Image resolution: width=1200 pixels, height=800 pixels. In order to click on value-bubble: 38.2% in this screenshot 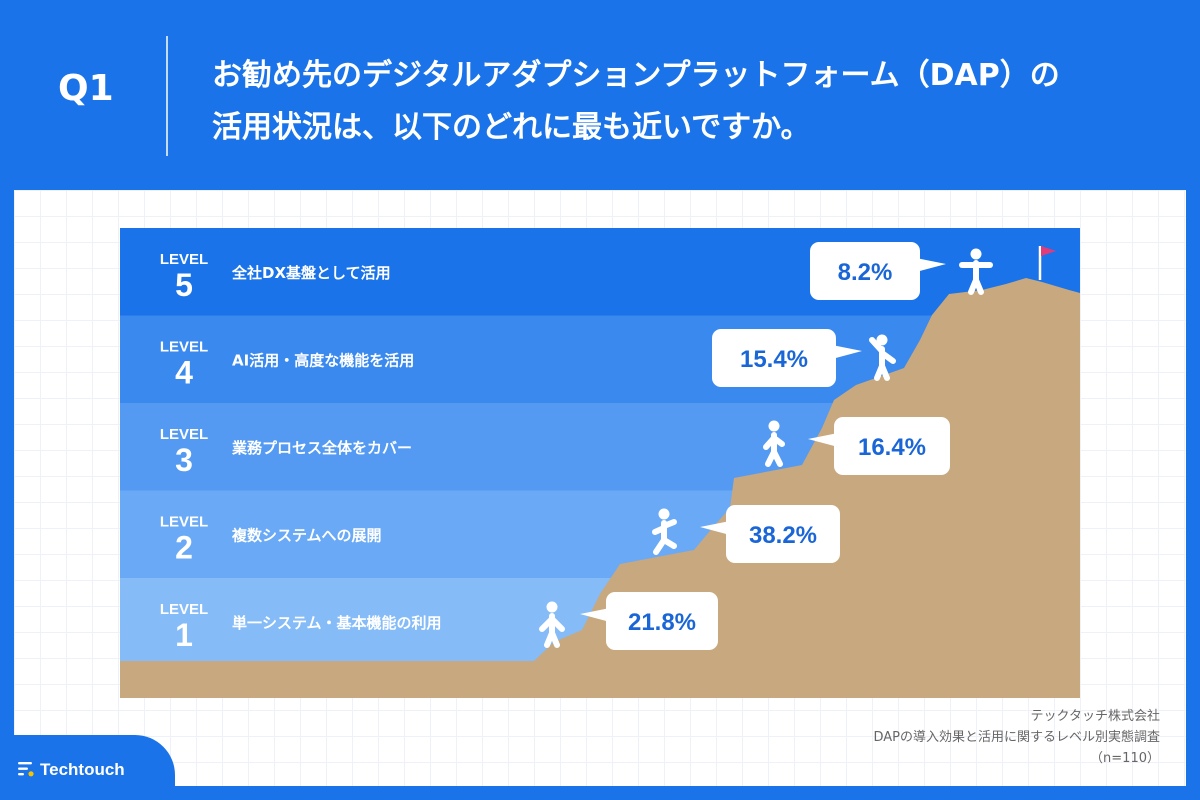, I will do `click(770, 534)`.